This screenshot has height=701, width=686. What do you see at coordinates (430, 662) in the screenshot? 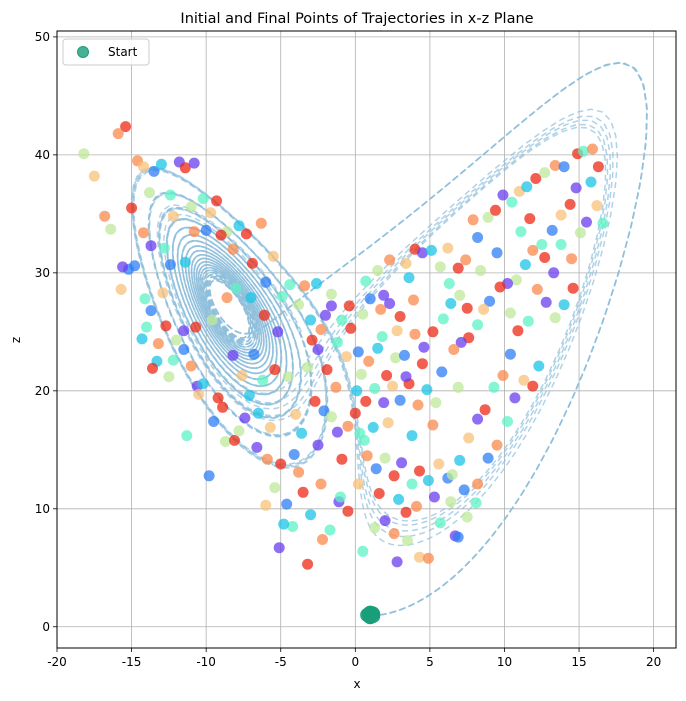
I see `x-tick-label: 5` at bounding box center [430, 662].